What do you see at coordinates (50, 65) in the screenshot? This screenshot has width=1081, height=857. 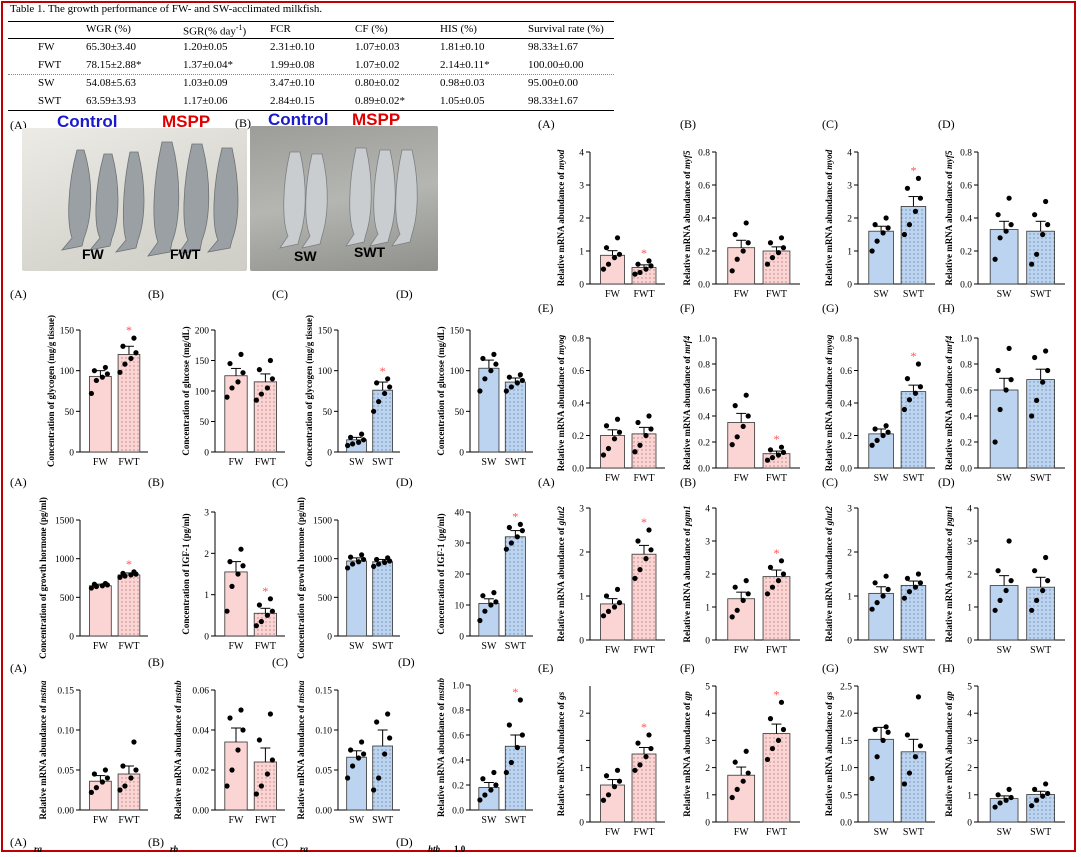 I see `table-row-group: FWT` at bounding box center [50, 65].